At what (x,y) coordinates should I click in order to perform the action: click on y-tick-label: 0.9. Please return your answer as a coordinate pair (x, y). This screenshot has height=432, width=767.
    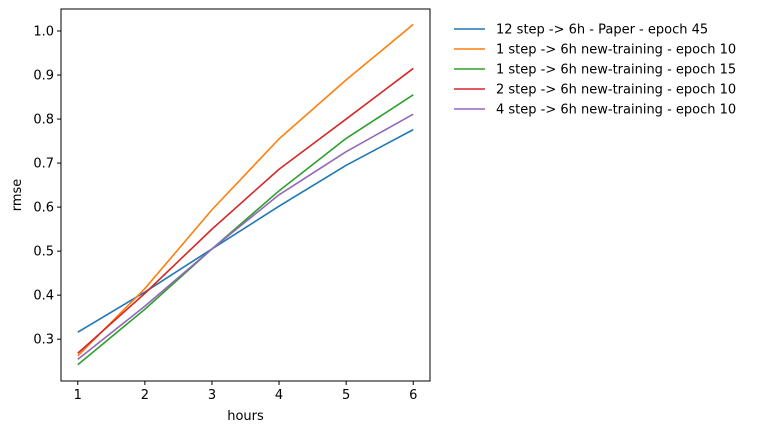
    Looking at the image, I should click on (43, 76).